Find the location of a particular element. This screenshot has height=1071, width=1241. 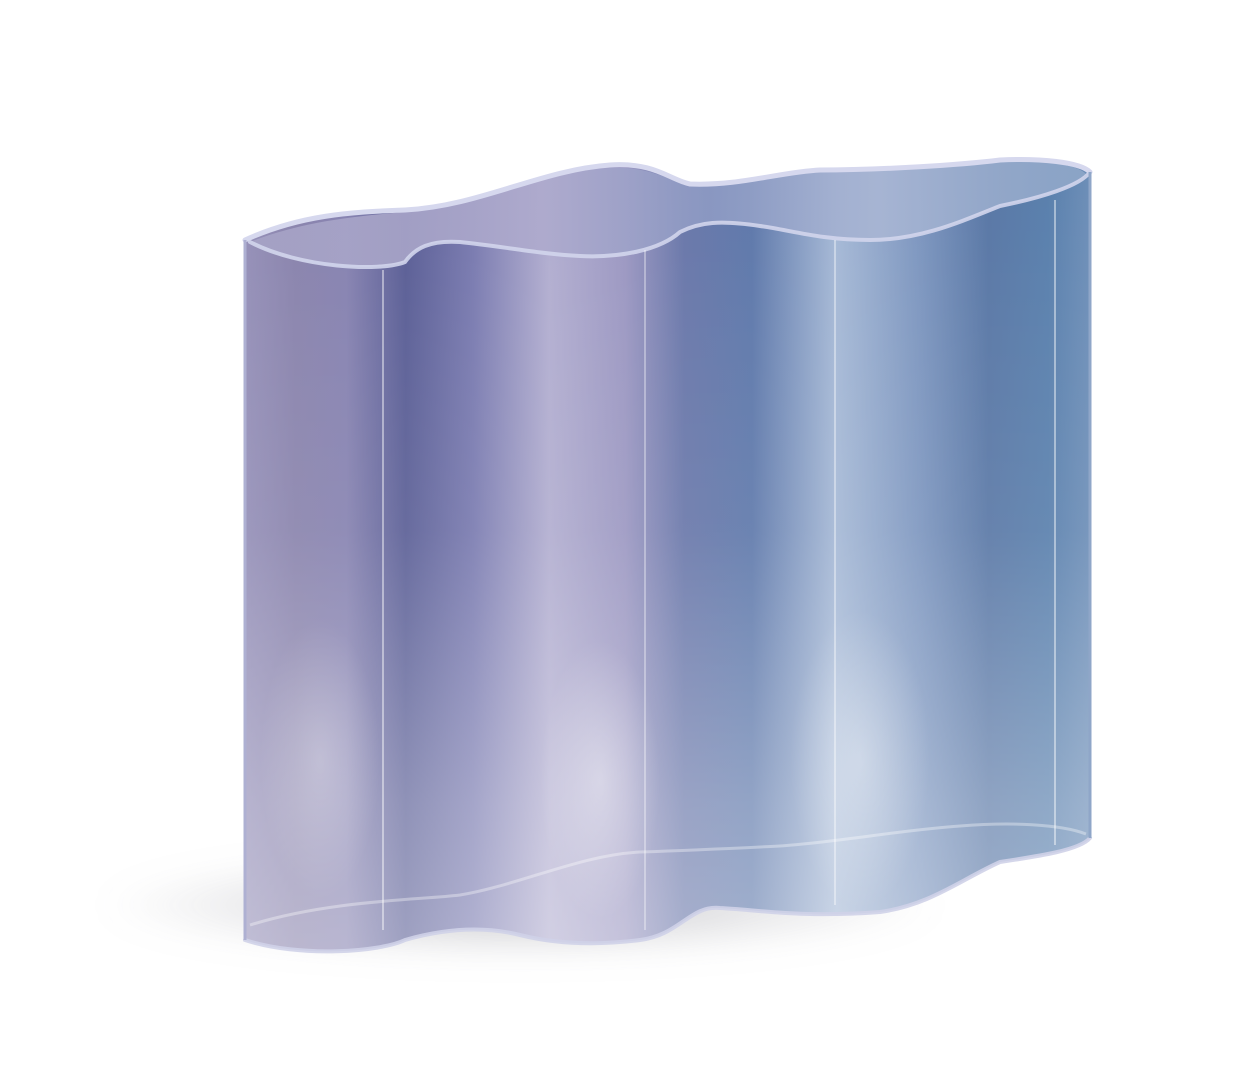

vase-rim-inner is located at coordinates (670, 220).